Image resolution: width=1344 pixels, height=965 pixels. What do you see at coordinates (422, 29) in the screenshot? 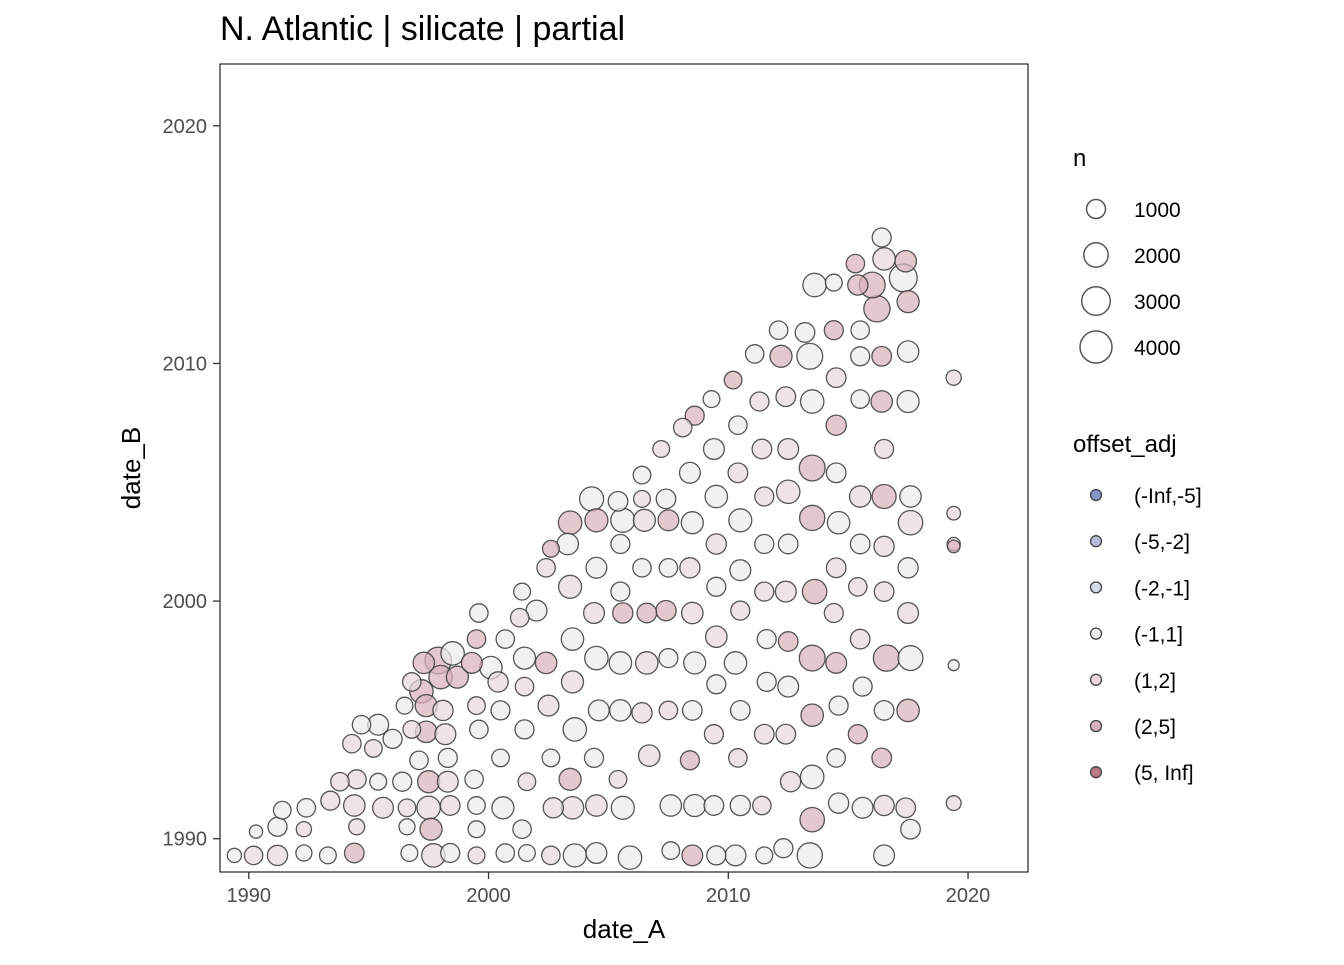
I see `chart-title: N. Atlantic | silicate | partial` at bounding box center [422, 29].